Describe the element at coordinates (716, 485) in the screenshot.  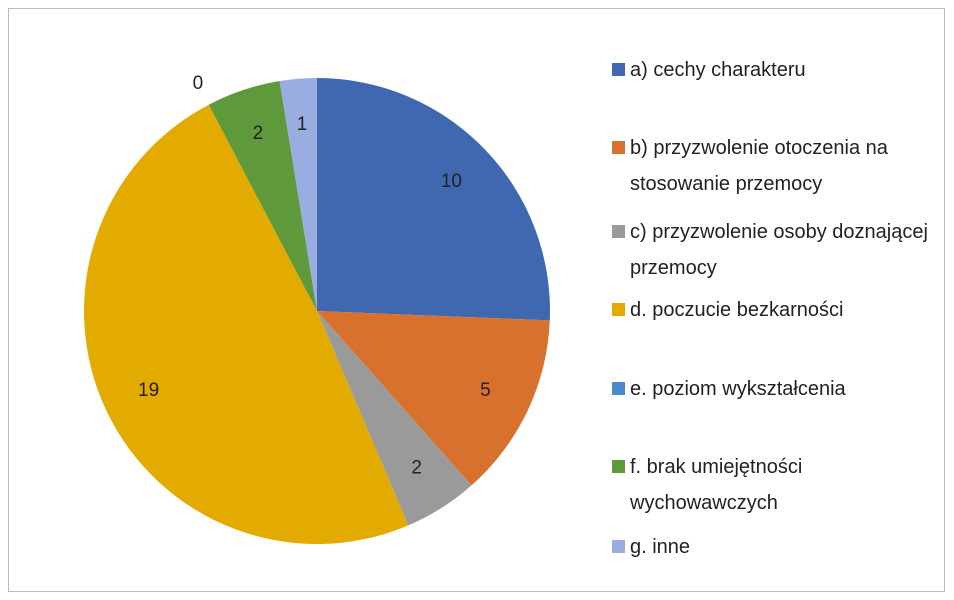
I see `legend-label: f. brak umiejętności wychowawczych` at that location.